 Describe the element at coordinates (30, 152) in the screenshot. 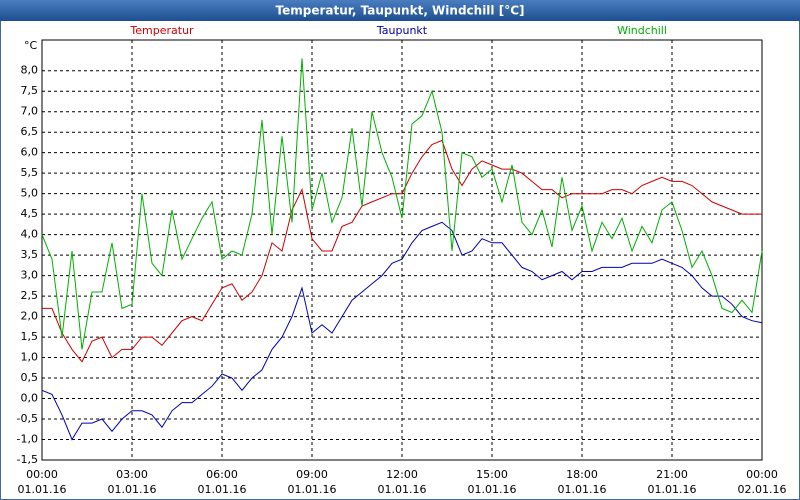

I see `y-tick-label: 6,0` at that location.